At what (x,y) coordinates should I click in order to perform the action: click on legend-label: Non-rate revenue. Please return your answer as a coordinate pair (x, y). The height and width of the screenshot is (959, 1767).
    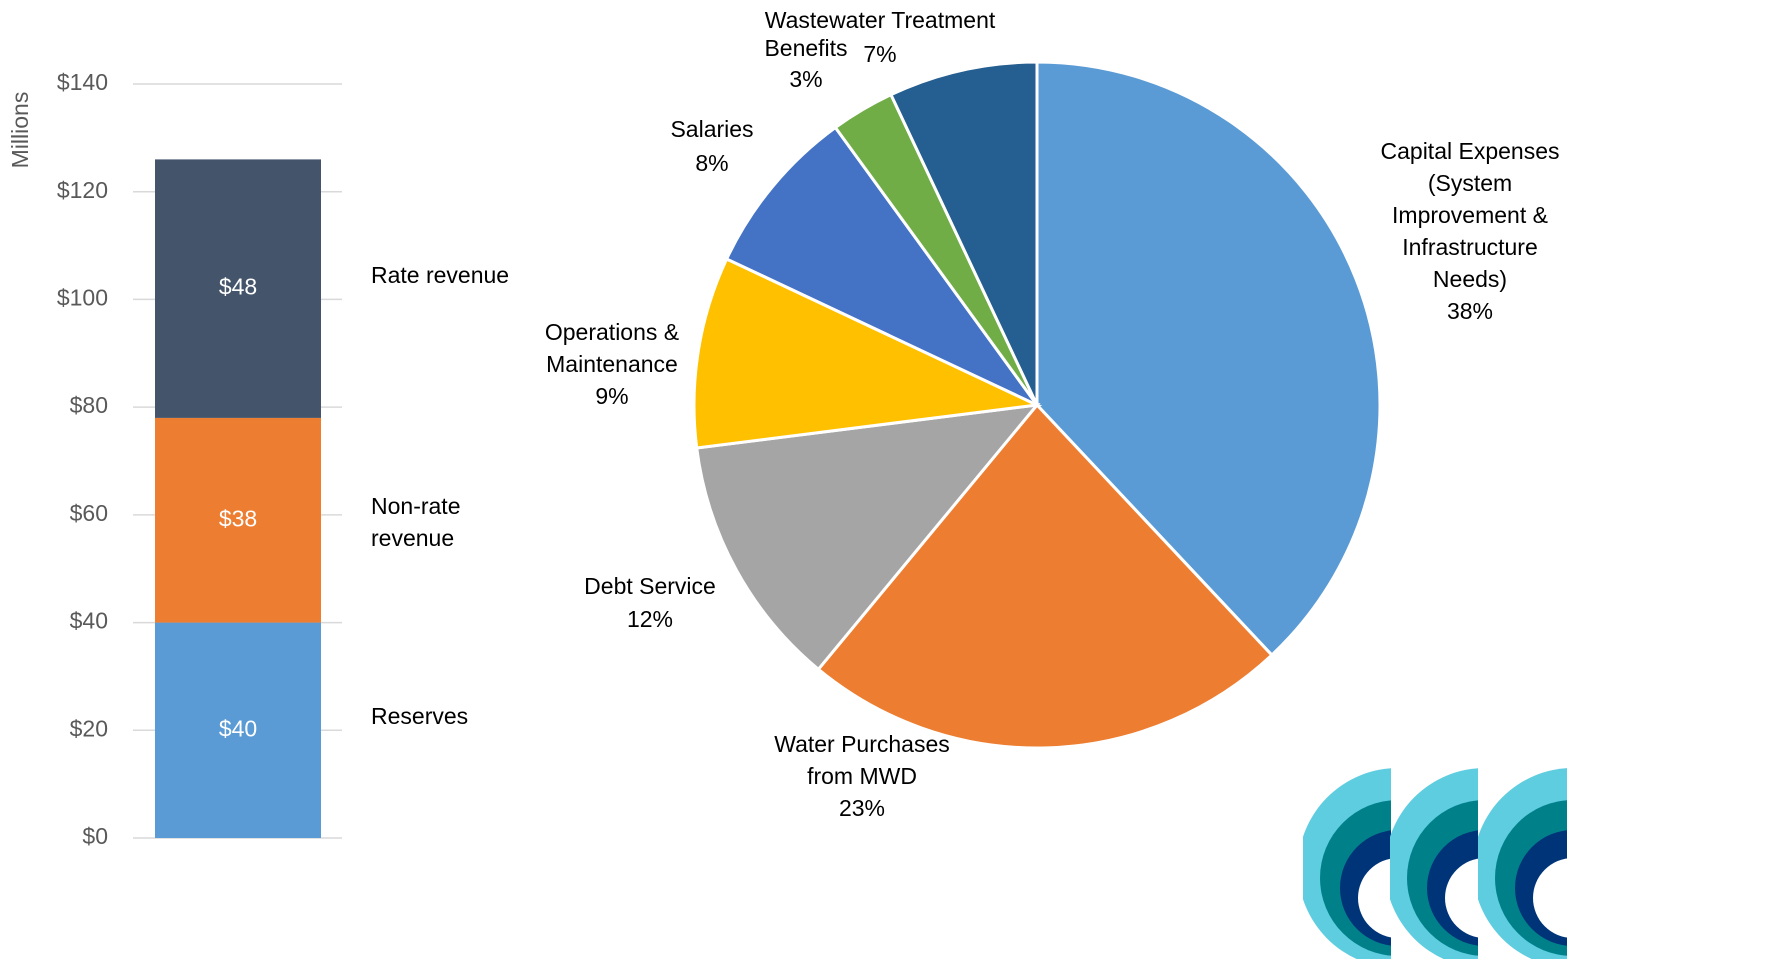
    Looking at the image, I should click on (416, 522).